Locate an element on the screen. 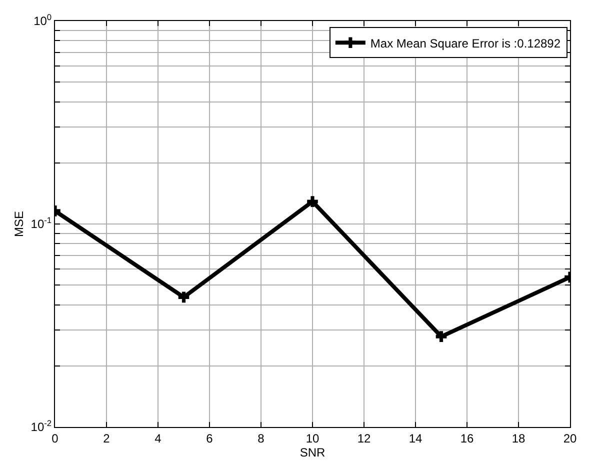 The height and width of the screenshot is (468, 592). x-tick-label: 16 is located at coordinates (467, 438).